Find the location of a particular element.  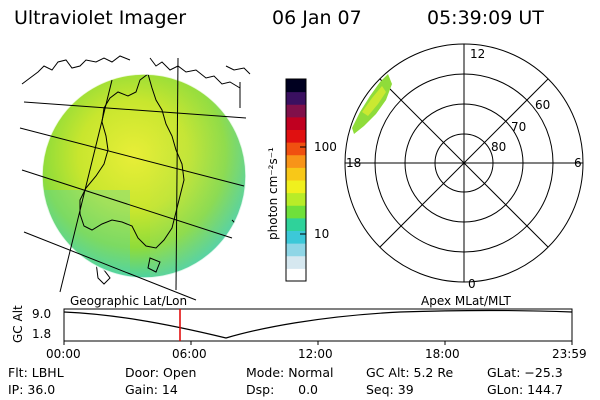

info-ip: IP: 36.0 is located at coordinates (32, 389).